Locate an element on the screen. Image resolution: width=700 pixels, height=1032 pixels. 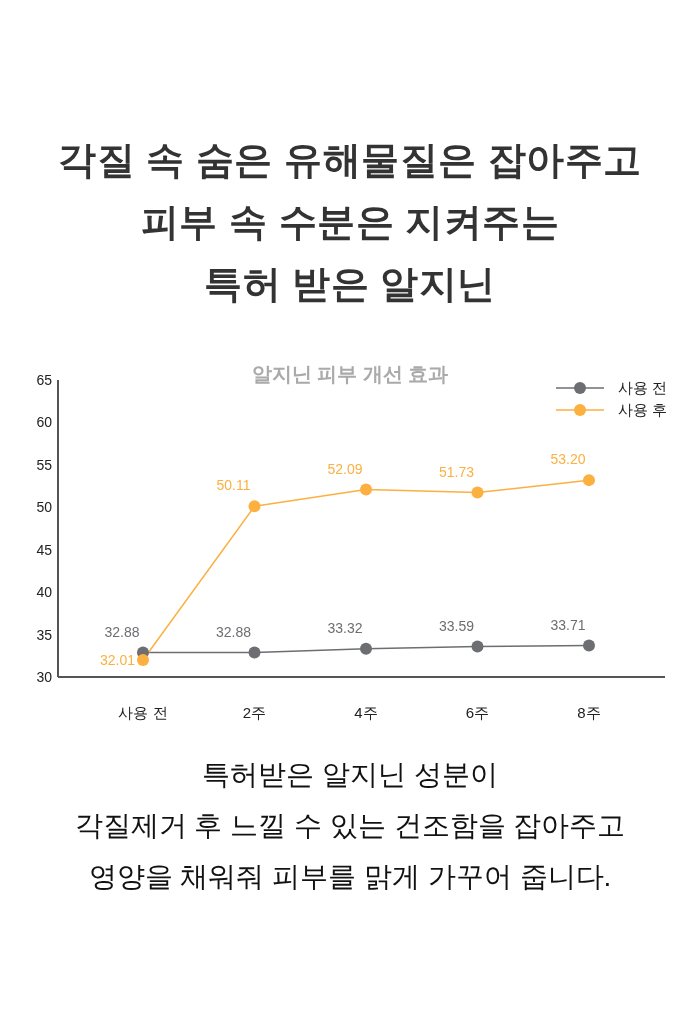
legend-label: 사용 후 is located at coordinates (642, 410).